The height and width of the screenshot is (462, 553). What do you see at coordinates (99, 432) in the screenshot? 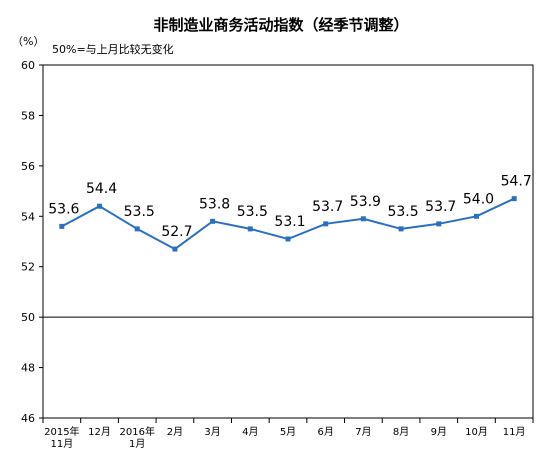
I see `x-tick-label: 12月` at bounding box center [99, 432].